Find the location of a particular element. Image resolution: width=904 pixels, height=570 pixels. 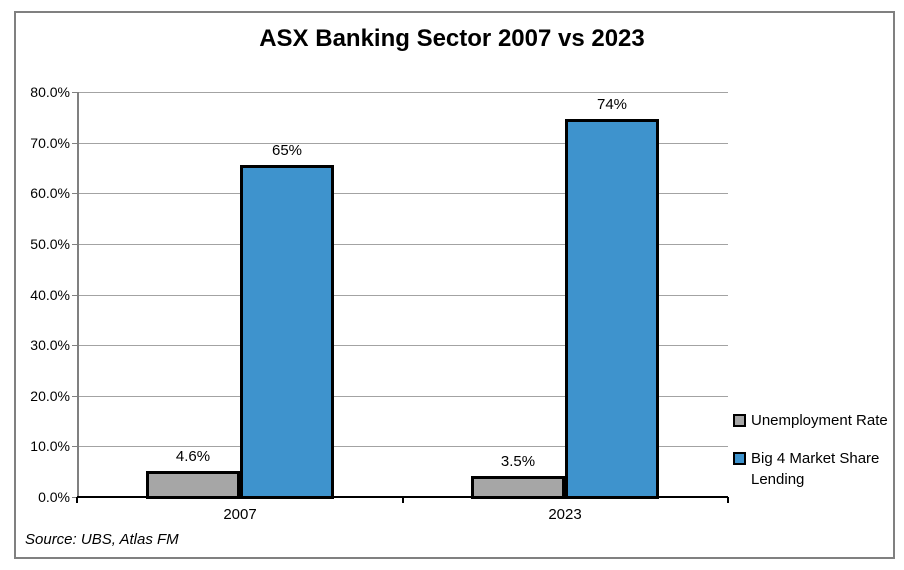

chart-title: ASX Banking Sector 2007 vs 2023 is located at coordinates (452, 38).